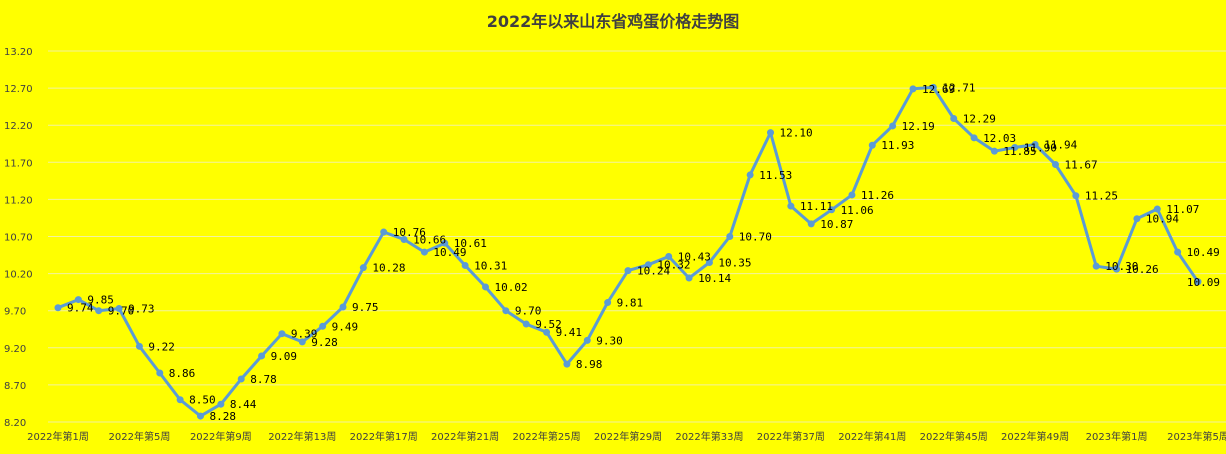 The height and width of the screenshot is (454, 1226). What do you see at coordinates (304, 334) in the screenshot?
I see `data-label: 9.39` at bounding box center [304, 334].